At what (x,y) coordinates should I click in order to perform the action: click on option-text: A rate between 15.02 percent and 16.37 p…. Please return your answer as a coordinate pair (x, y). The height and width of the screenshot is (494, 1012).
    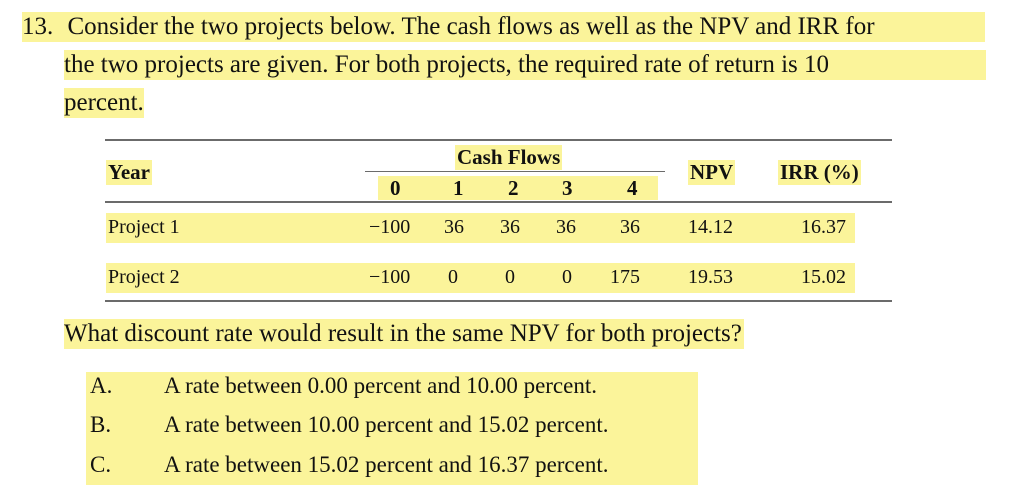
    Looking at the image, I should click on (386, 464).